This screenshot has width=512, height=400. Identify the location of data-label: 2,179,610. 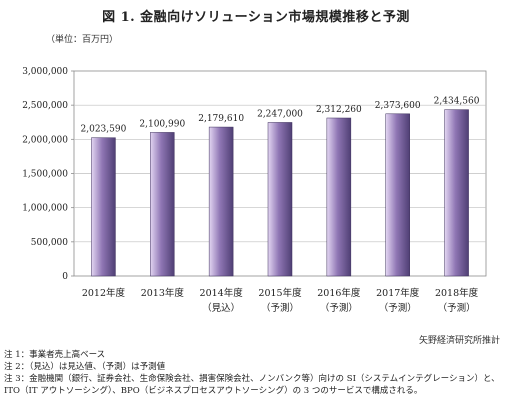
(221, 119).